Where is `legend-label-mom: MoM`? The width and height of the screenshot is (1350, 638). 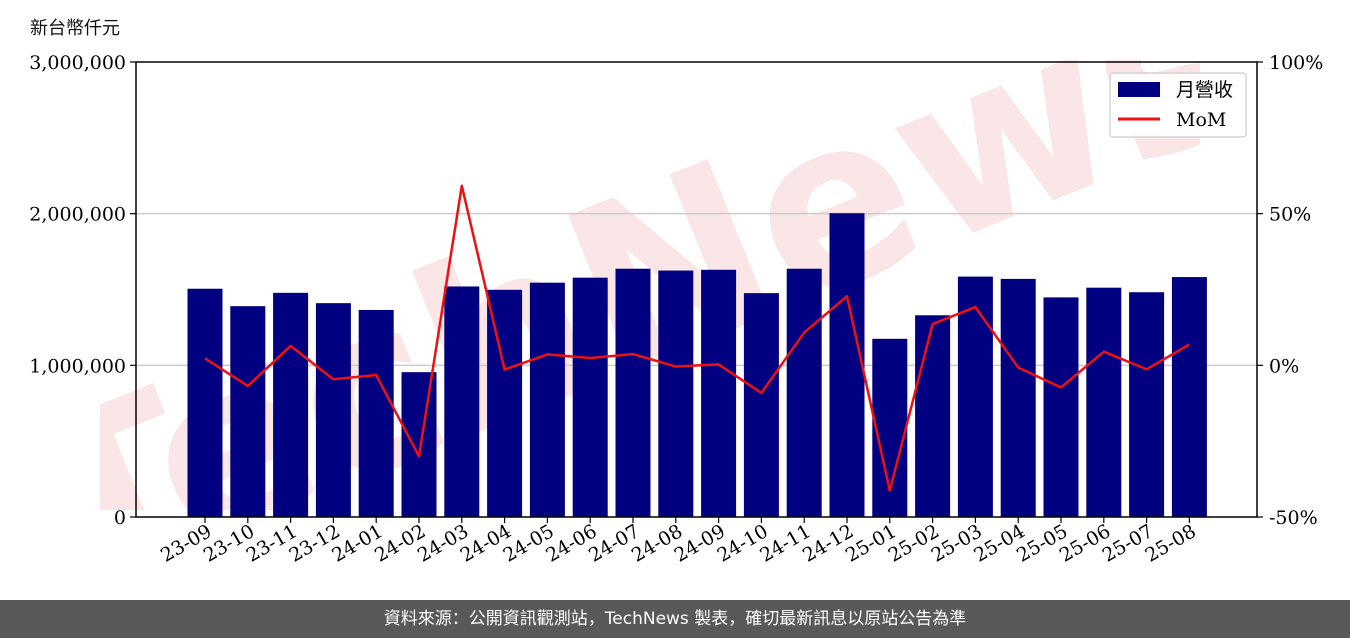
legend-label-mom: MoM is located at coordinates (1201, 120).